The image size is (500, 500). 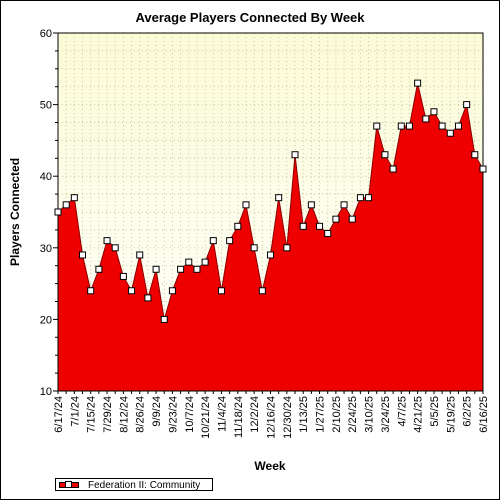 What do you see at coordinates (68, 484) in the screenshot?
I see `legend-marker` at bounding box center [68, 484].